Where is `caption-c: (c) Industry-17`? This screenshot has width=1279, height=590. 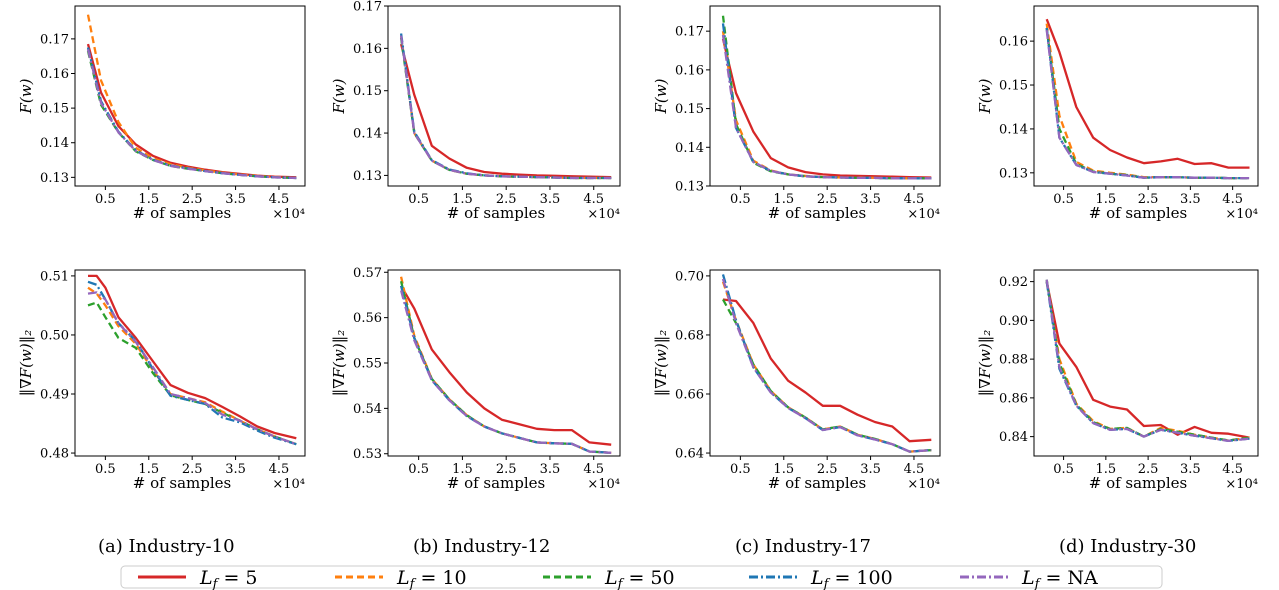
caption-c: (c) Industry-17 is located at coordinates (803, 546).